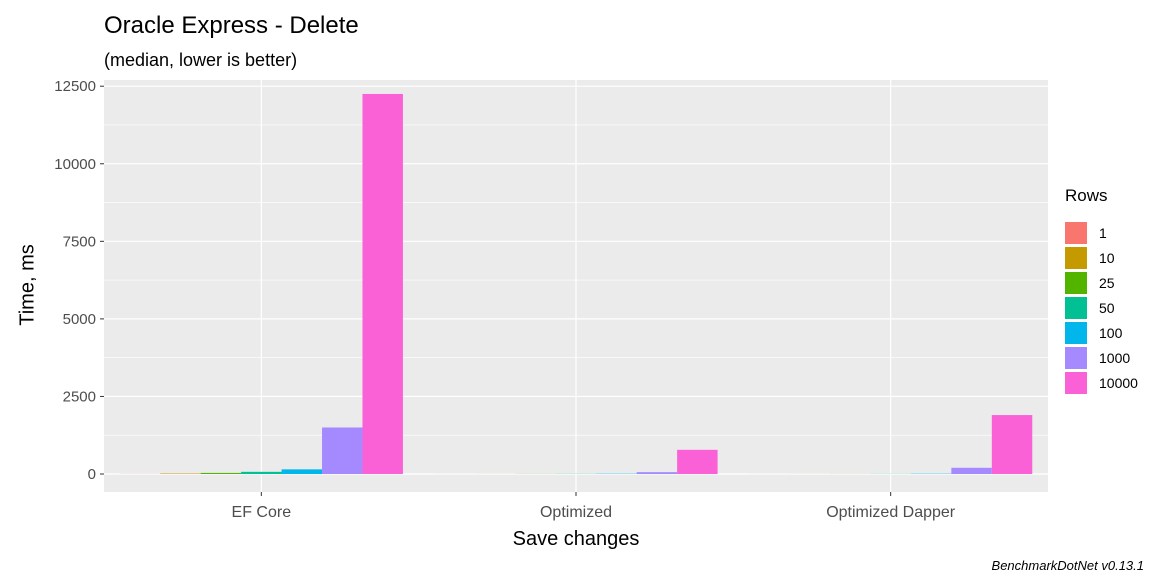 This screenshot has height=576, width=1152. What do you see at coordinates (201, 60) in the screenshot?
I see `chart-subtitle: (median, lower is better)` at bounding box center [201, 60].